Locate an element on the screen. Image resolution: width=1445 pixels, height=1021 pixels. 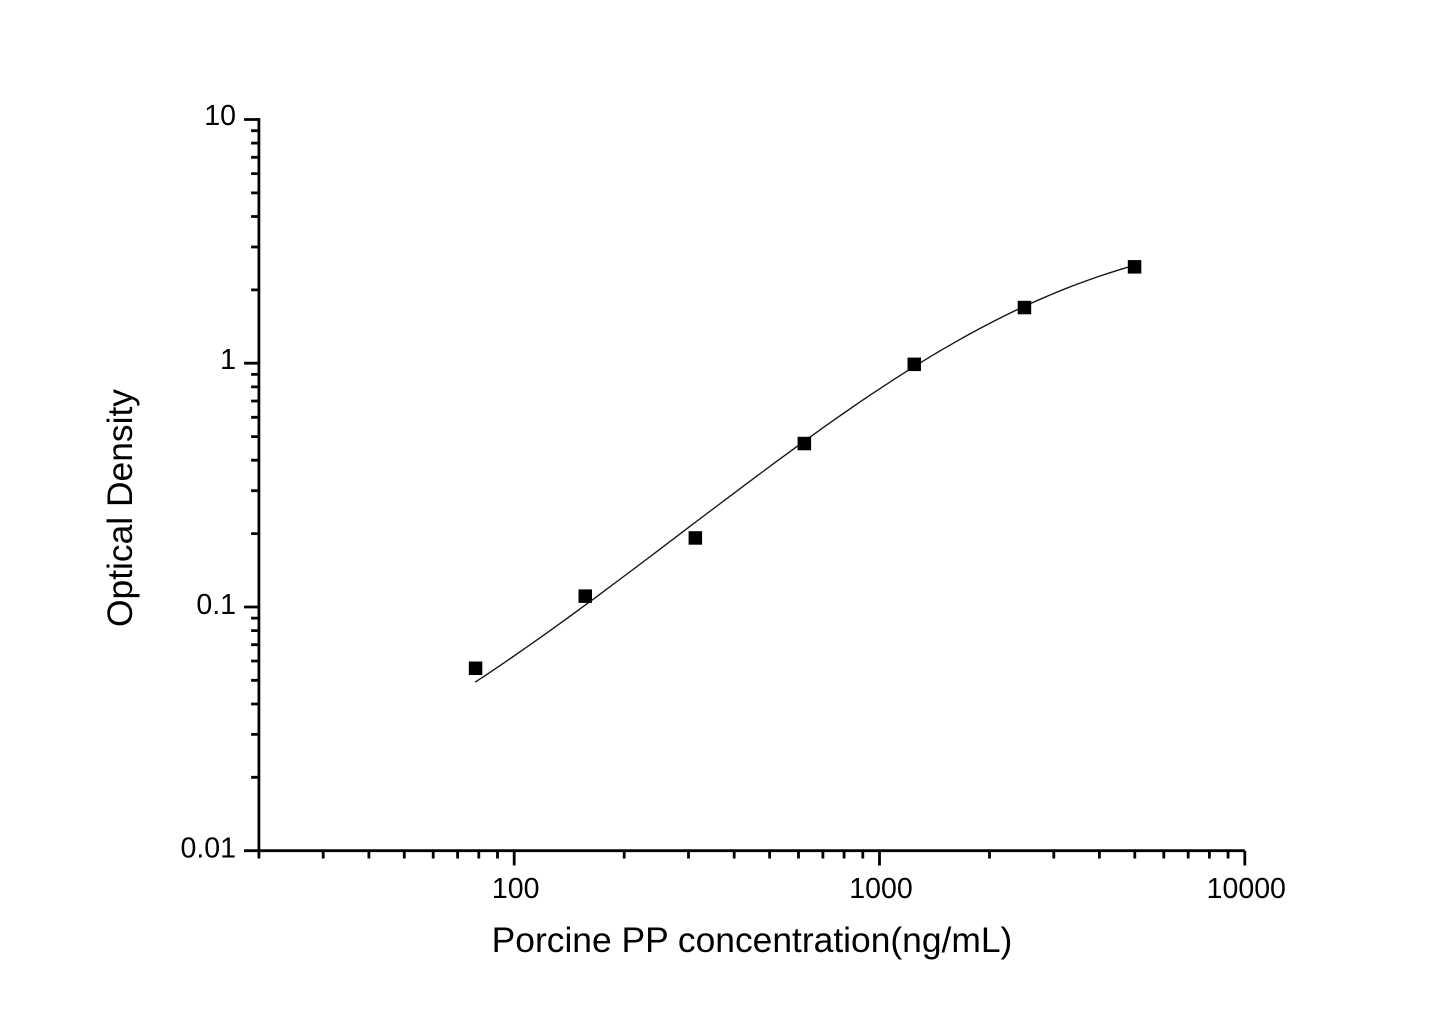
svg-text: 100 is located at coordinates (516, 889).